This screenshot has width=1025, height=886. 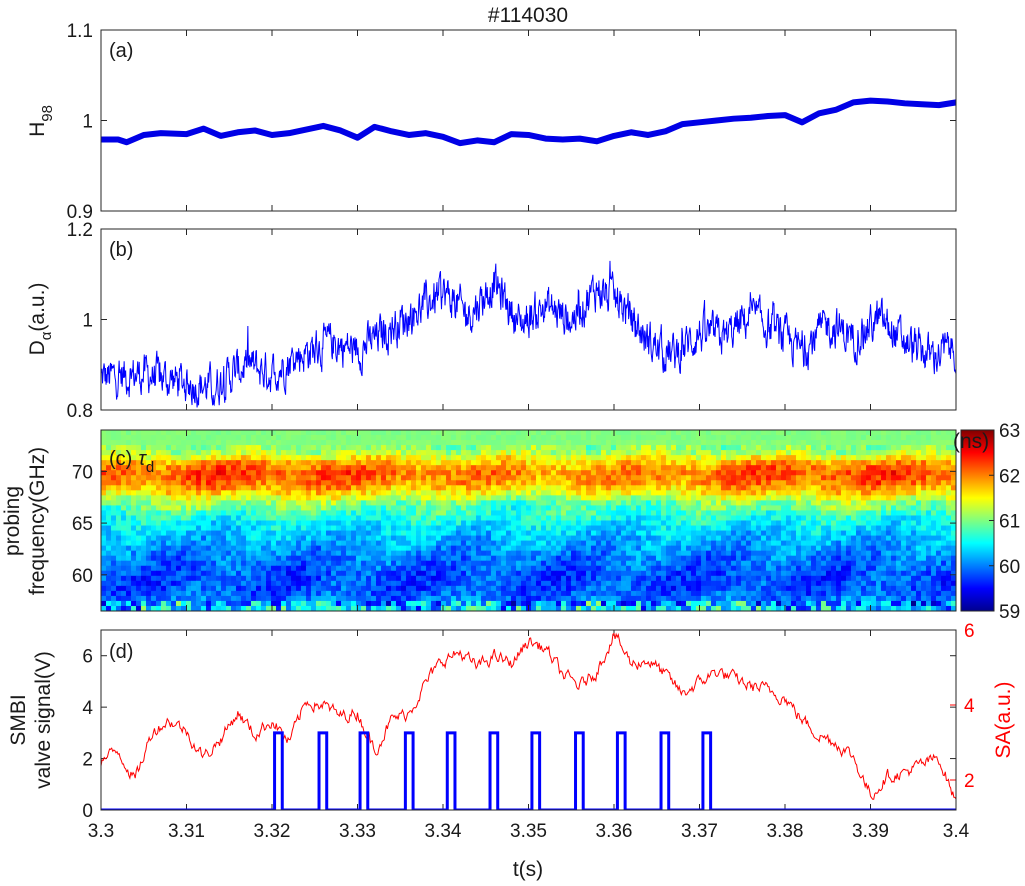 I want to click on panel-b-ylabel: Dα(a.u.), so click(x=40, y=319).